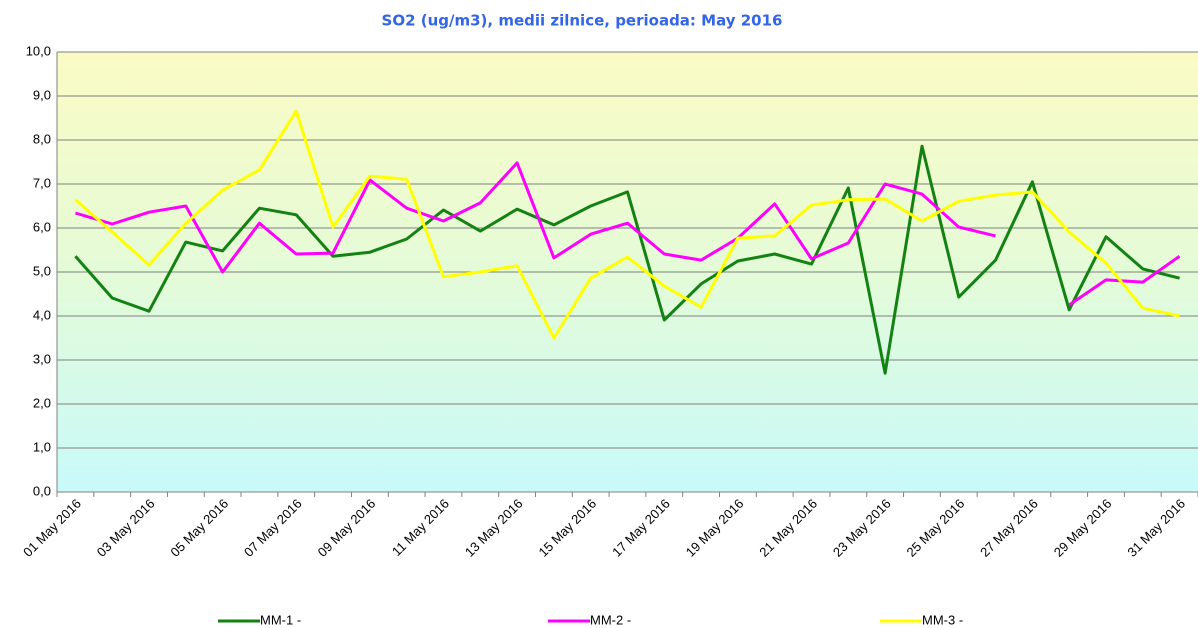 The image size is (1198, 628). What do you see at coordinates (347, 528) in the screenshot?
I see `x-tick-label: 09 May 2016` at bounding box center [347, 528].